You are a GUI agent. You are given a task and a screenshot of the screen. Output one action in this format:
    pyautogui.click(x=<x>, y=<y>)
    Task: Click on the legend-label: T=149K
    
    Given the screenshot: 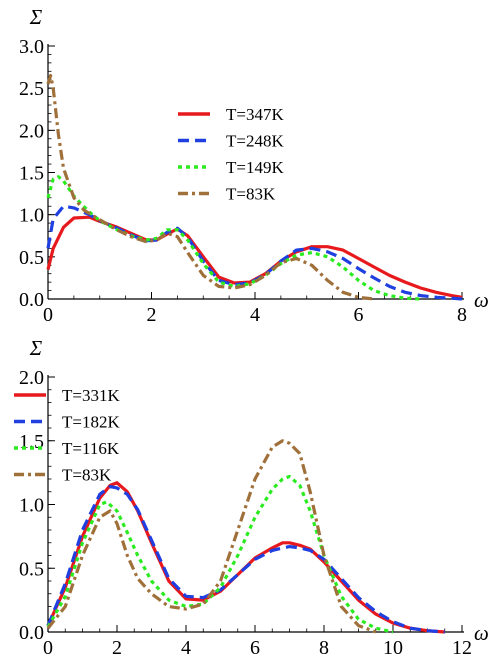 What is the action you would take?
    pyautogui.click(x=255, y=167)
    